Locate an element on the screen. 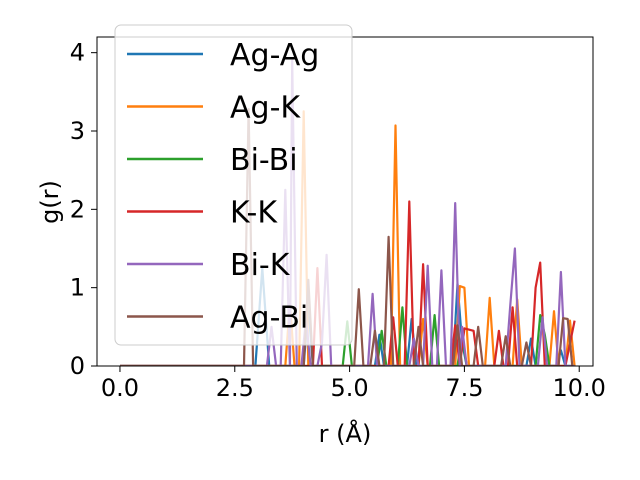 The width and height of the screenshot is (640, 480). x-tick-label: 5.0 is located at coordinates (350, 388).